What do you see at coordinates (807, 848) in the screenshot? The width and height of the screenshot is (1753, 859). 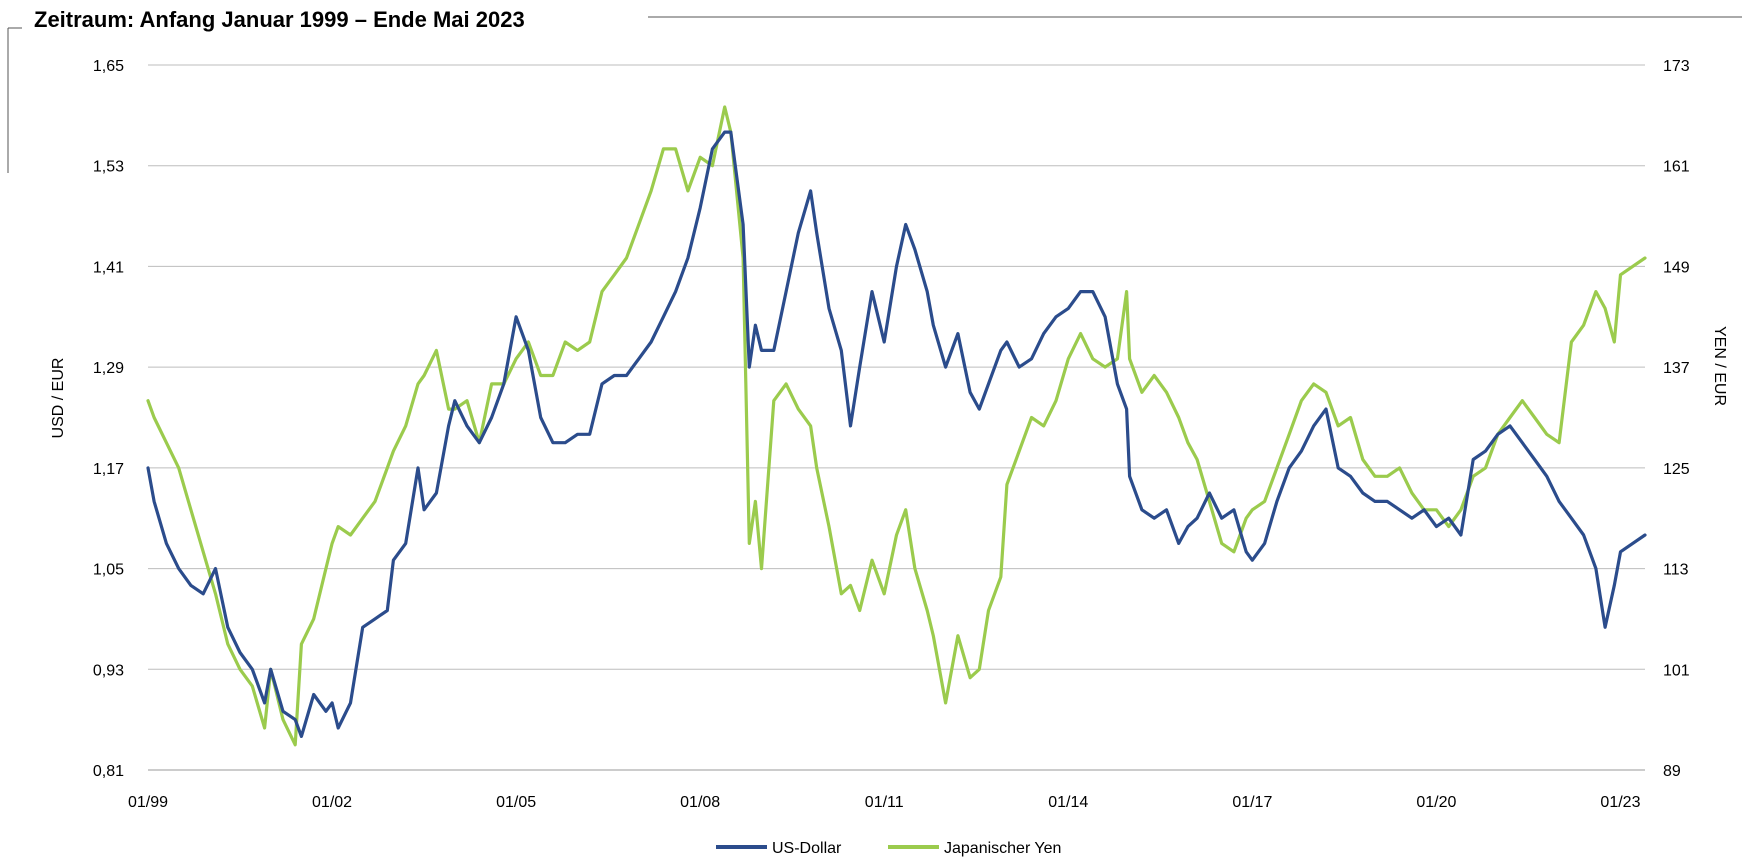 I see `legend-label-us-dollar: US-Dollar` at bounding box center [807, 848].